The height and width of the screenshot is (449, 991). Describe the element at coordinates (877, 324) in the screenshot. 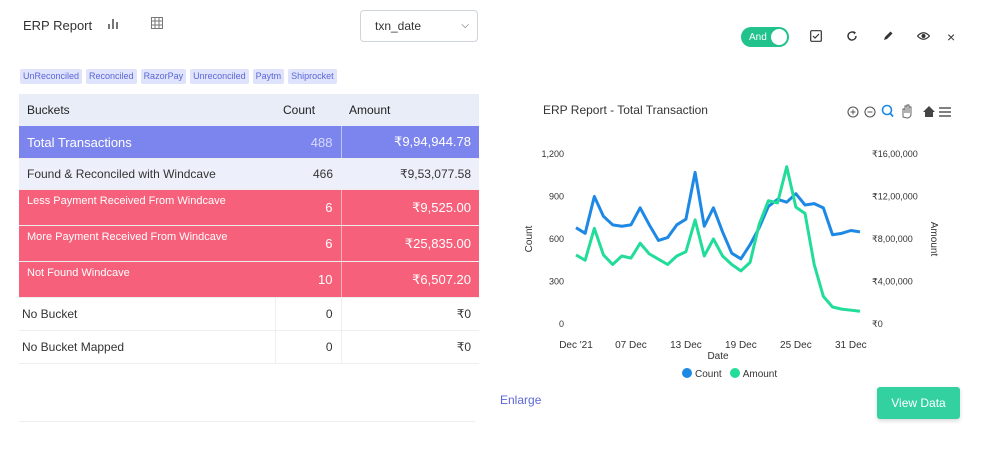

I see `y2-tick-label: ₹0` at that location.